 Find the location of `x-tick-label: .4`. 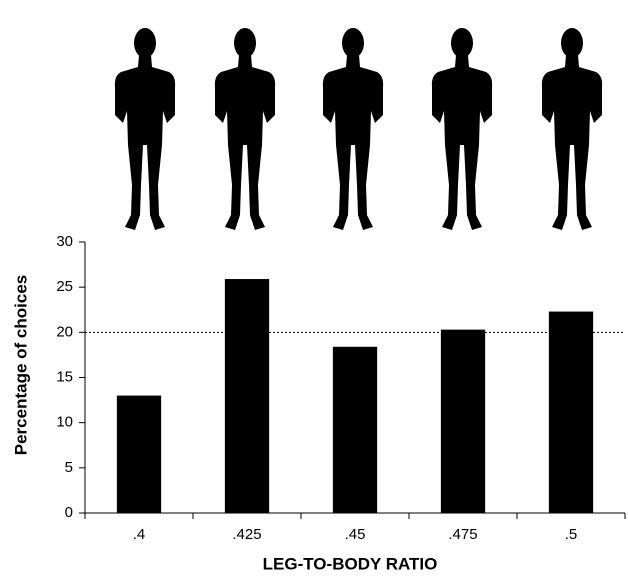

x-tick-label: .4 is located at coordinates (139, 534).